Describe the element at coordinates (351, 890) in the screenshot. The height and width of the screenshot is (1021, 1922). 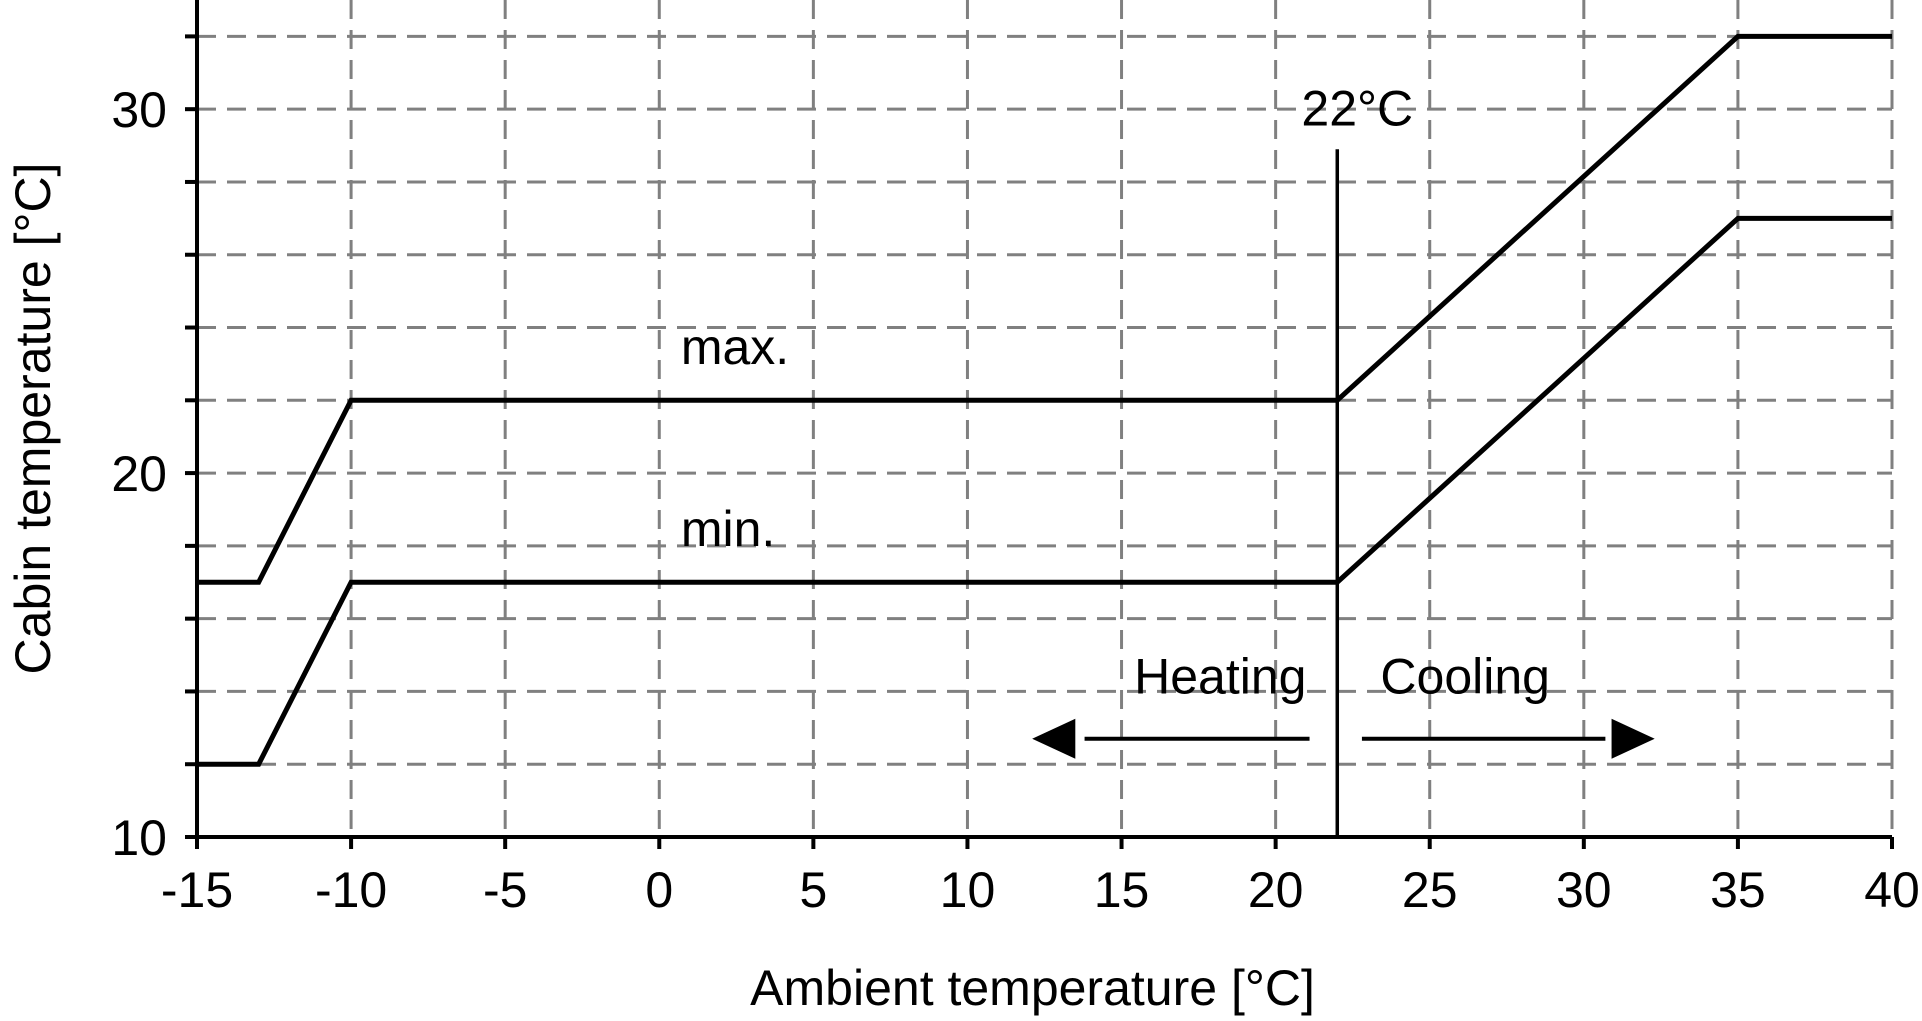
I see `x-tick-label: -10` at that location.